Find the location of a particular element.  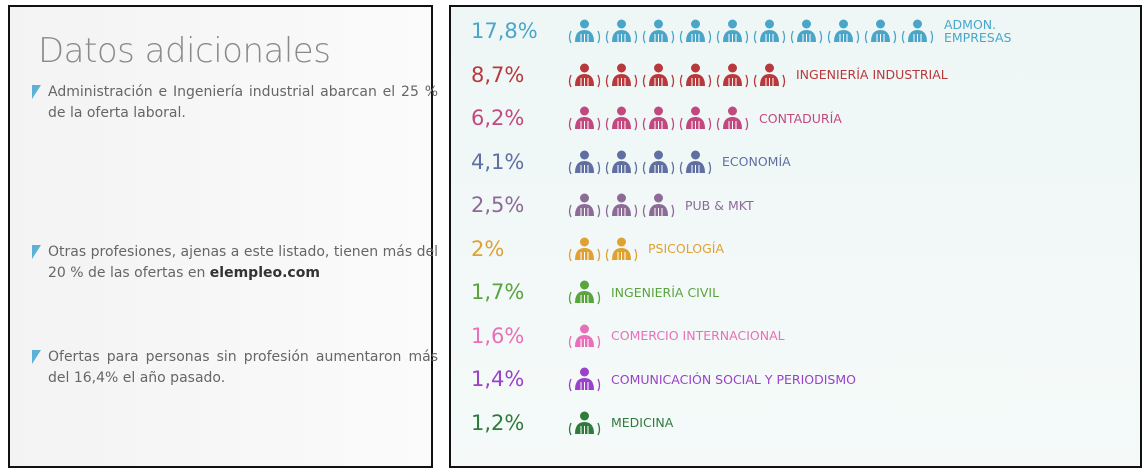

value-label: 1,4% is located at coordinates (498, 379).